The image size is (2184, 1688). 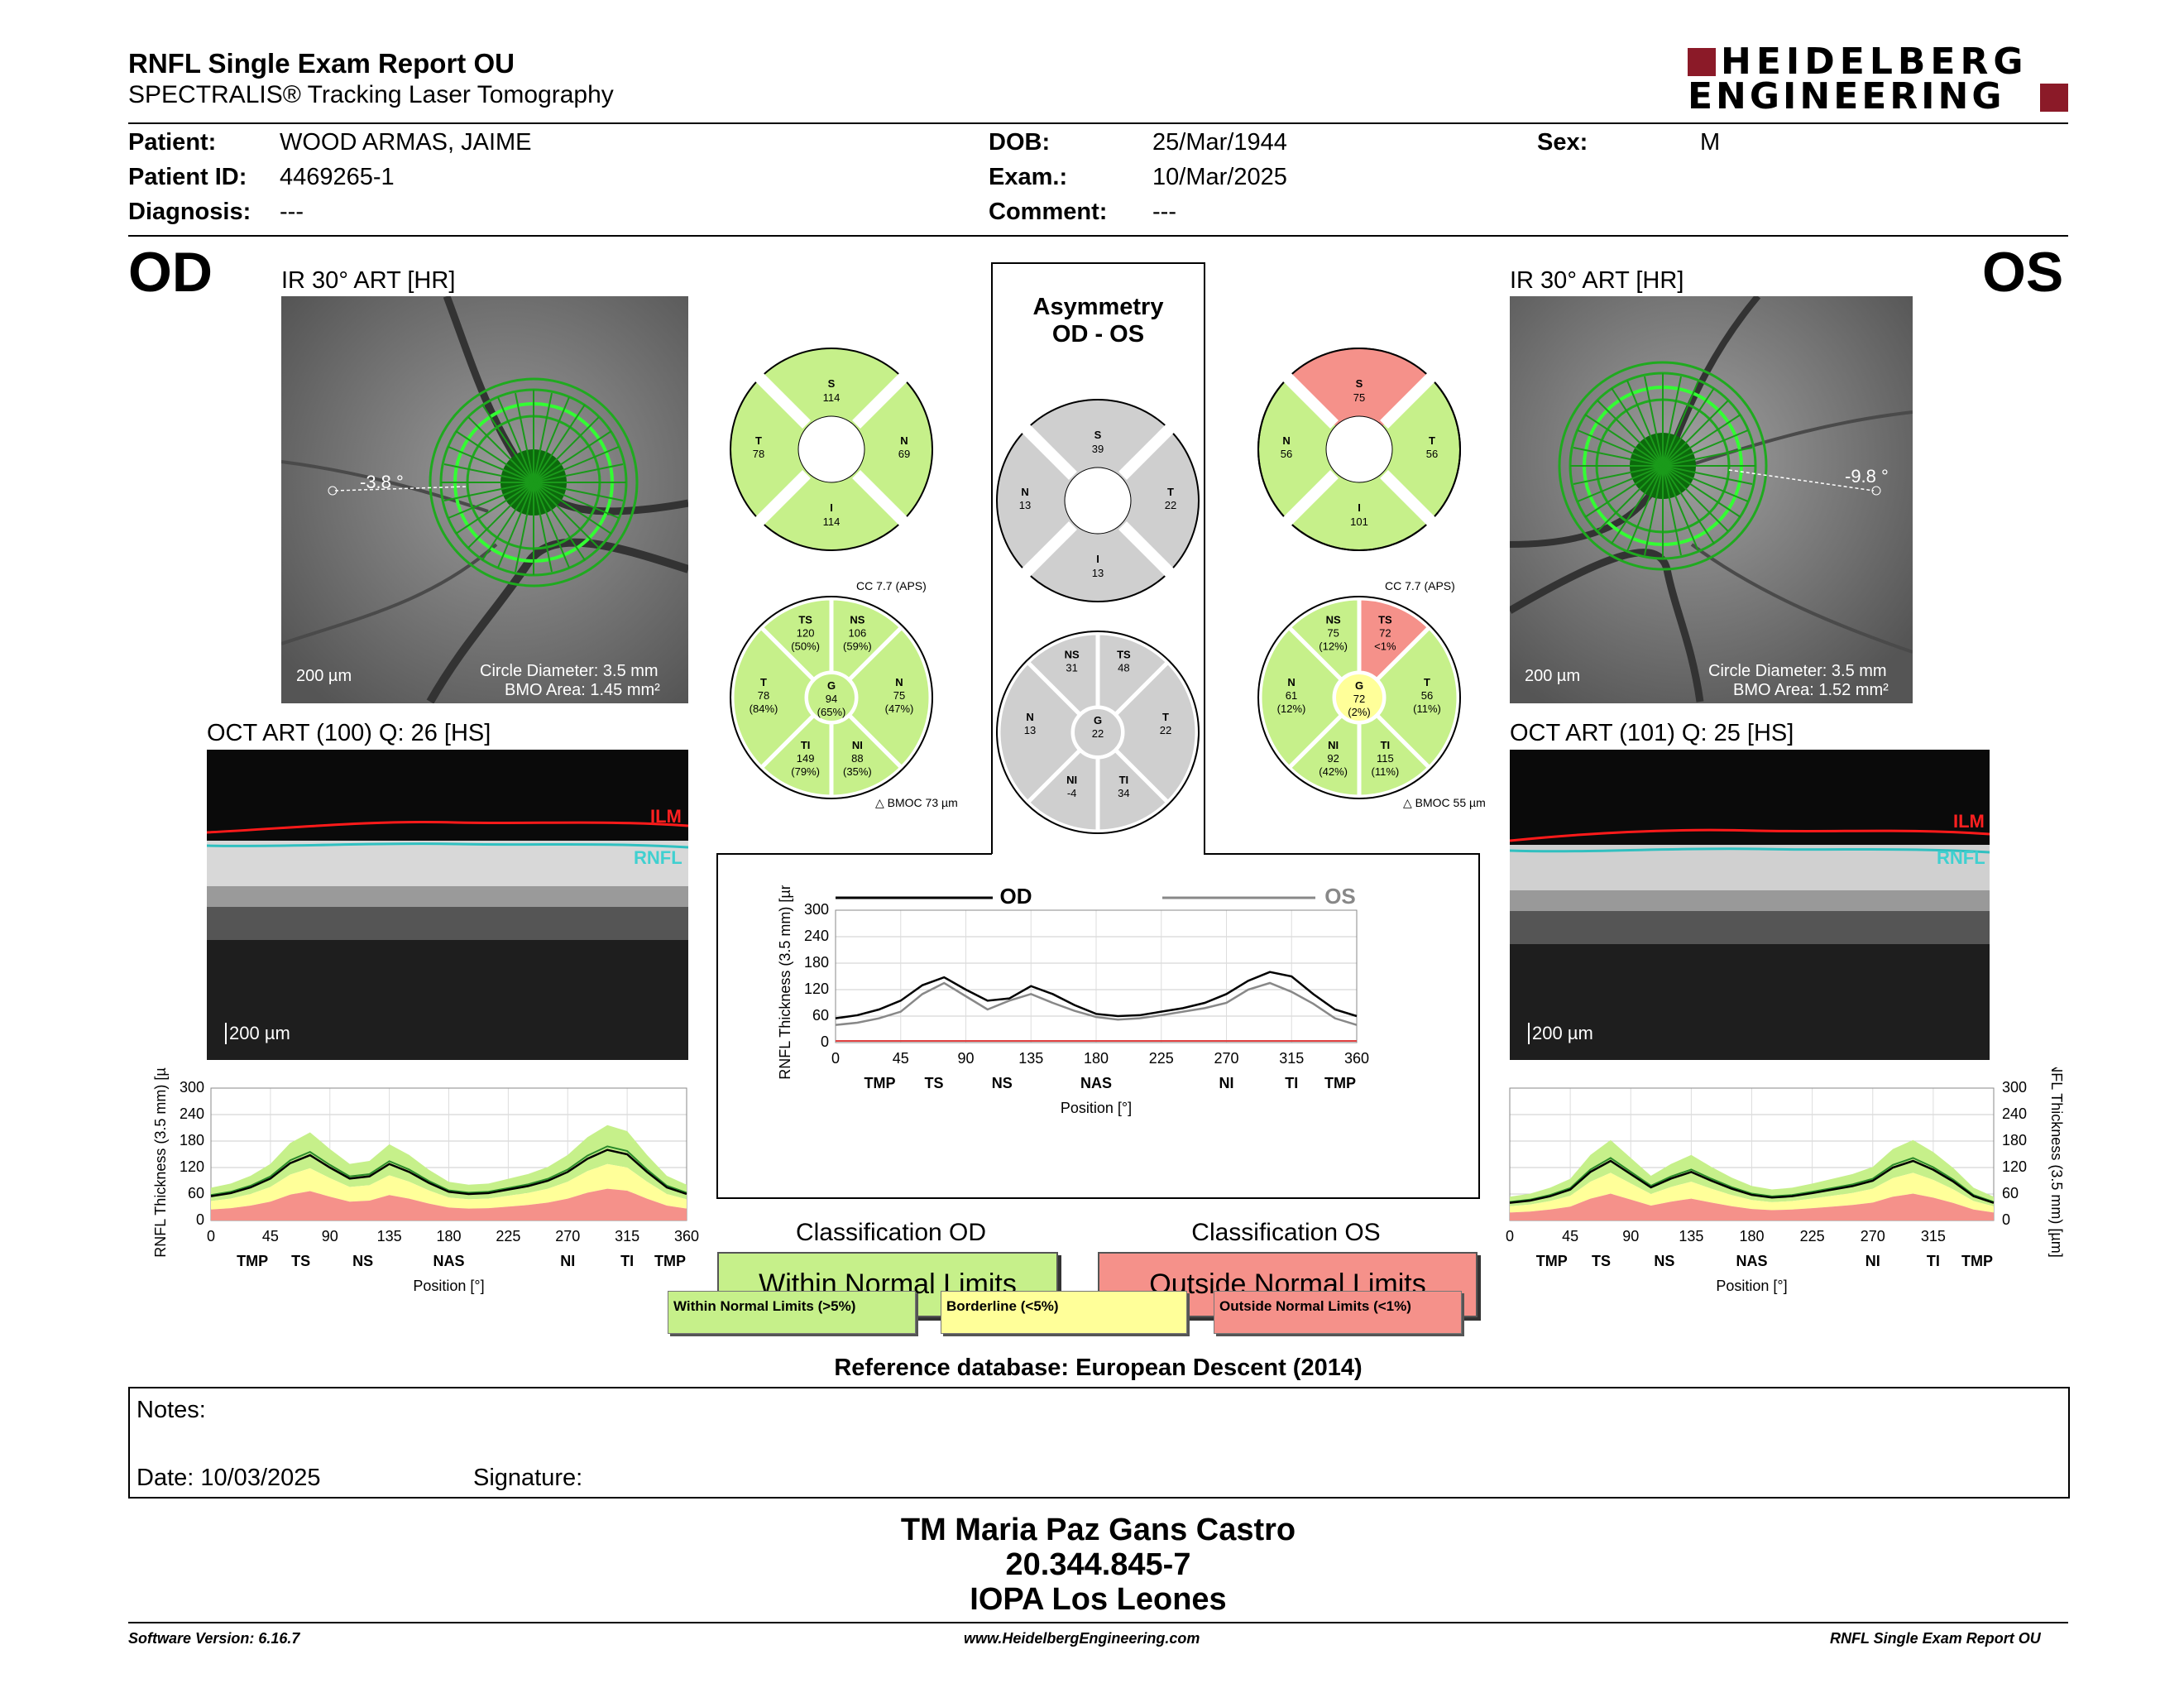 I want to click on os-q-i: 101, so click(x=1359, y=522).